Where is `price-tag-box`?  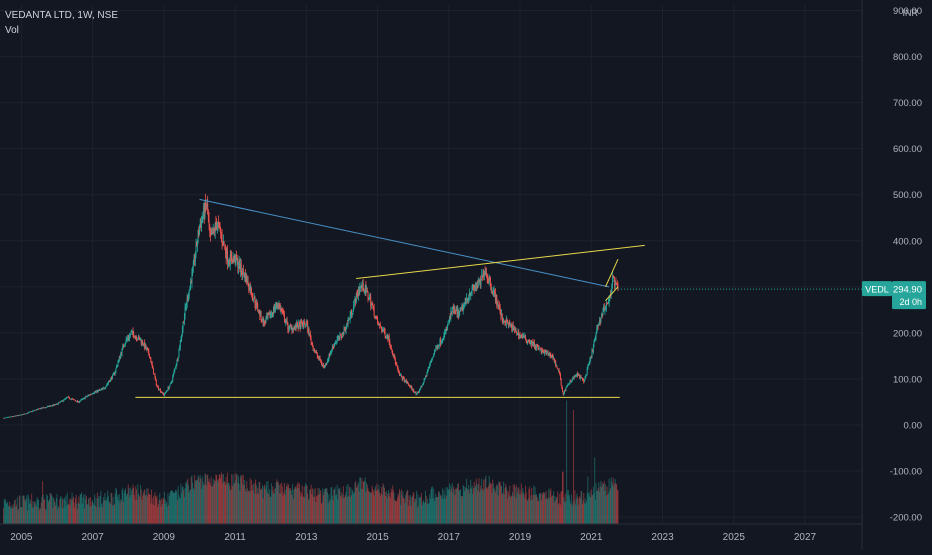
price-tag-box is located at coordinates (909, 295).